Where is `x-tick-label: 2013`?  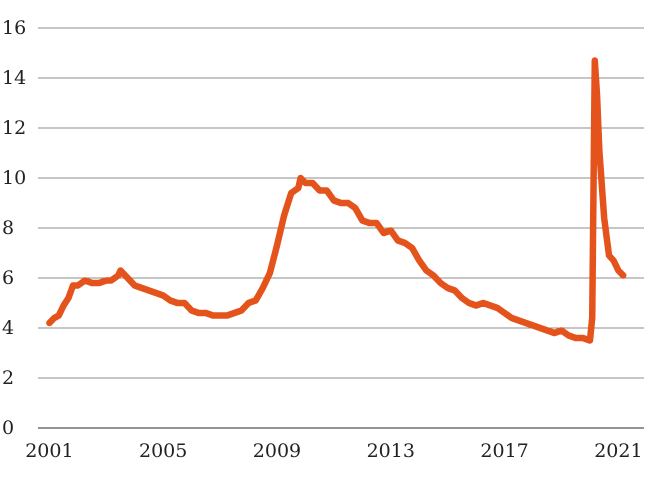 x-tick-label: 2013 is located at coordinates (391, 451).